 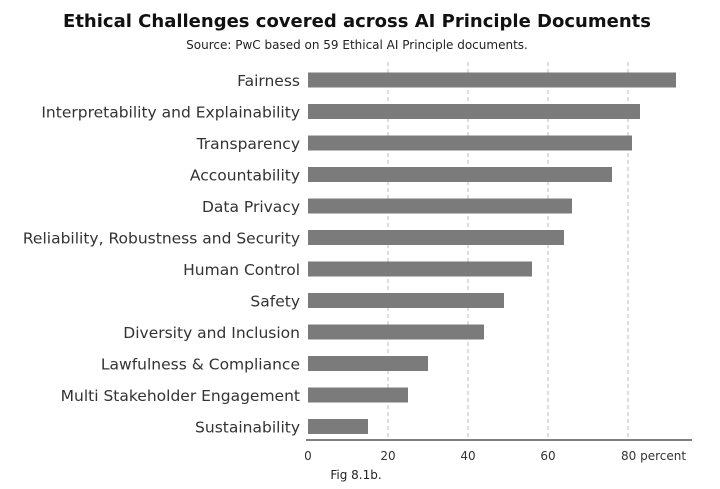 What do you see at coordinates (275, 302) in the screenshot?
I see `category-label: Safety` at bounding box center [275, 302].